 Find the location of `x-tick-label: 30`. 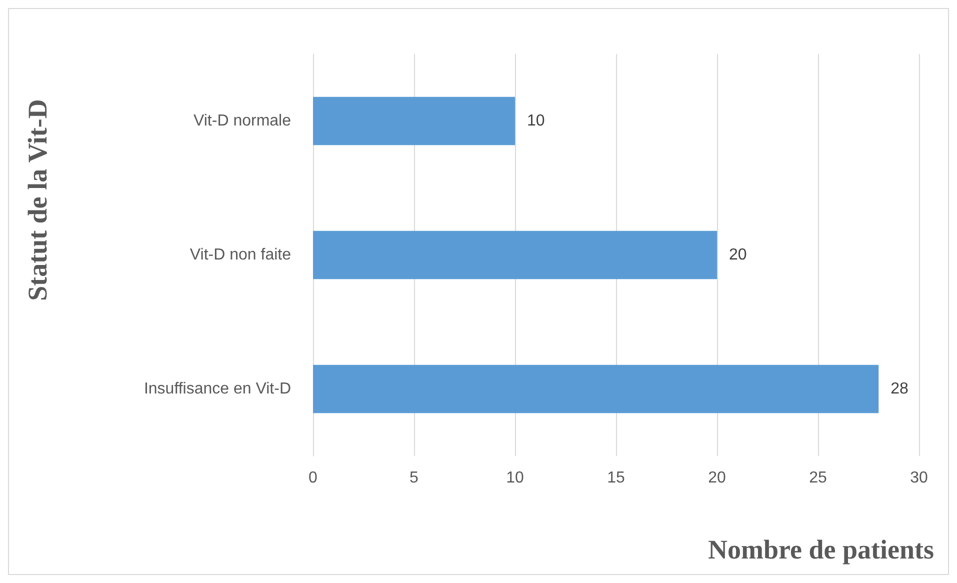

x-tick-label: 30 is located at coordinates (919, 478).